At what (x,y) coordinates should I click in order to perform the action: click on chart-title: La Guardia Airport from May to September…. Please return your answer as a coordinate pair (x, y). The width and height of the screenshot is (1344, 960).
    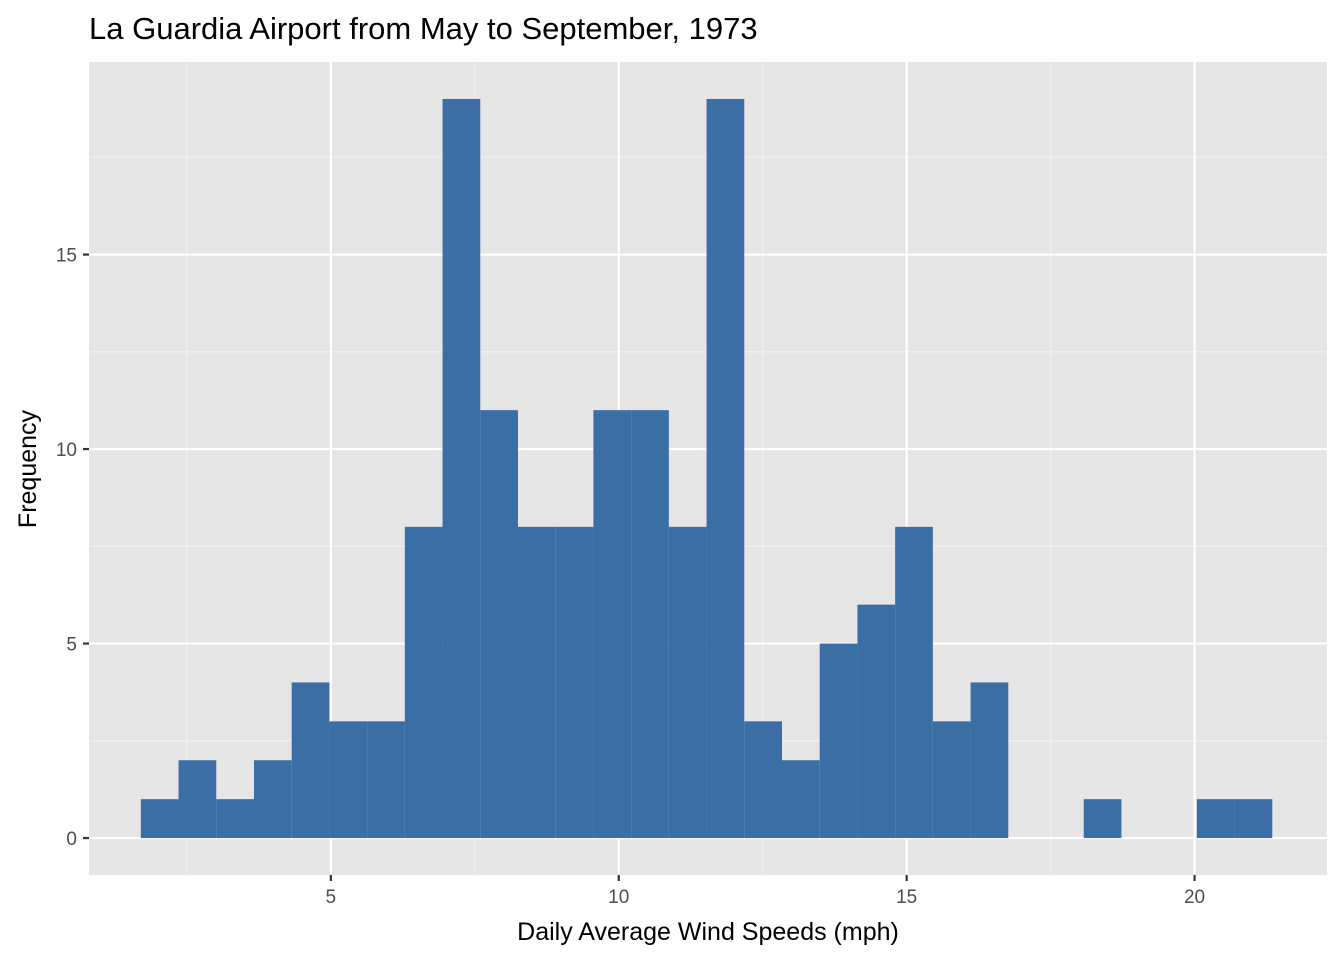
    Looking at the image, I should click on (423, 28).